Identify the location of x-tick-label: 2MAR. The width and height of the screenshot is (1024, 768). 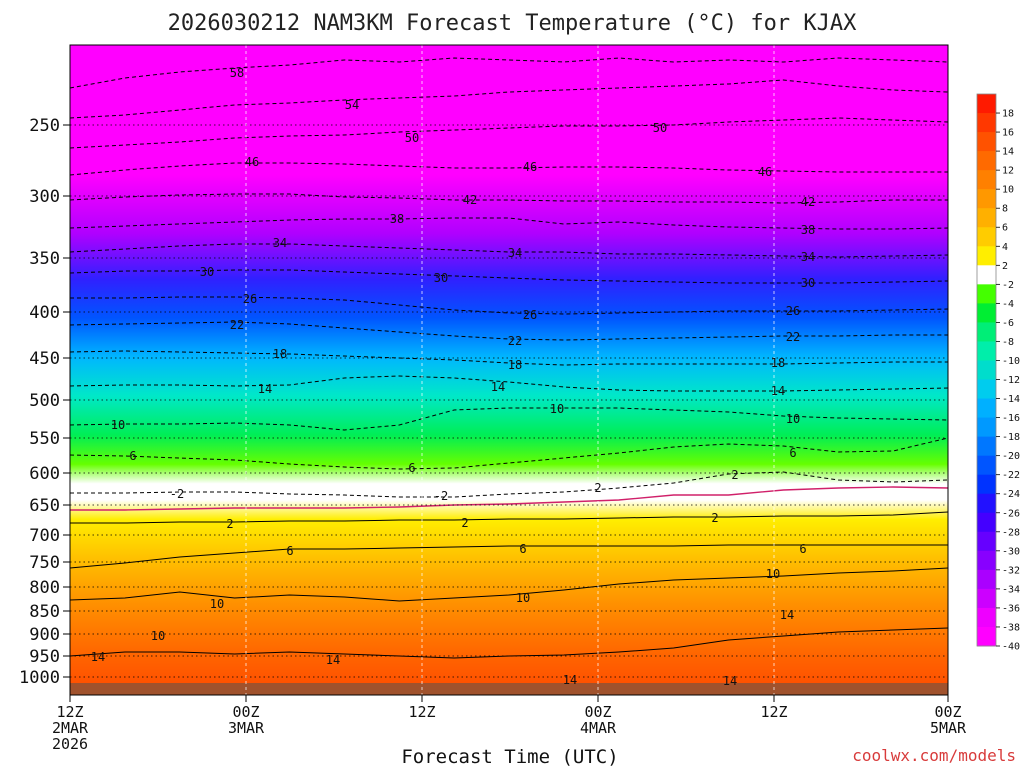
(70, 728).